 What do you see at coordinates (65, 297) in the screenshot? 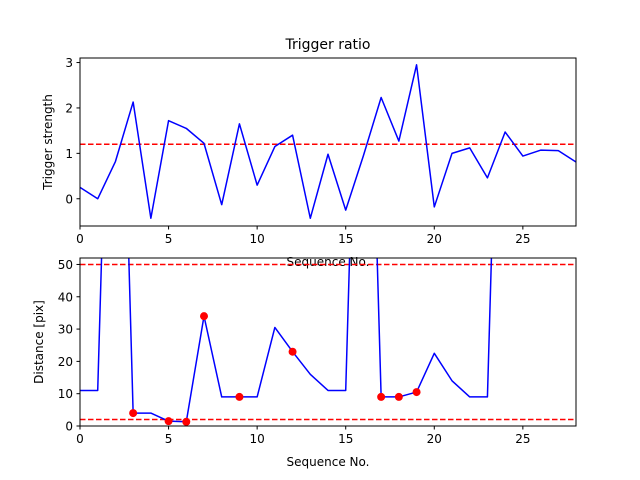
I see `distance-y-tick-label: 40` at bounding box center [65, 297].